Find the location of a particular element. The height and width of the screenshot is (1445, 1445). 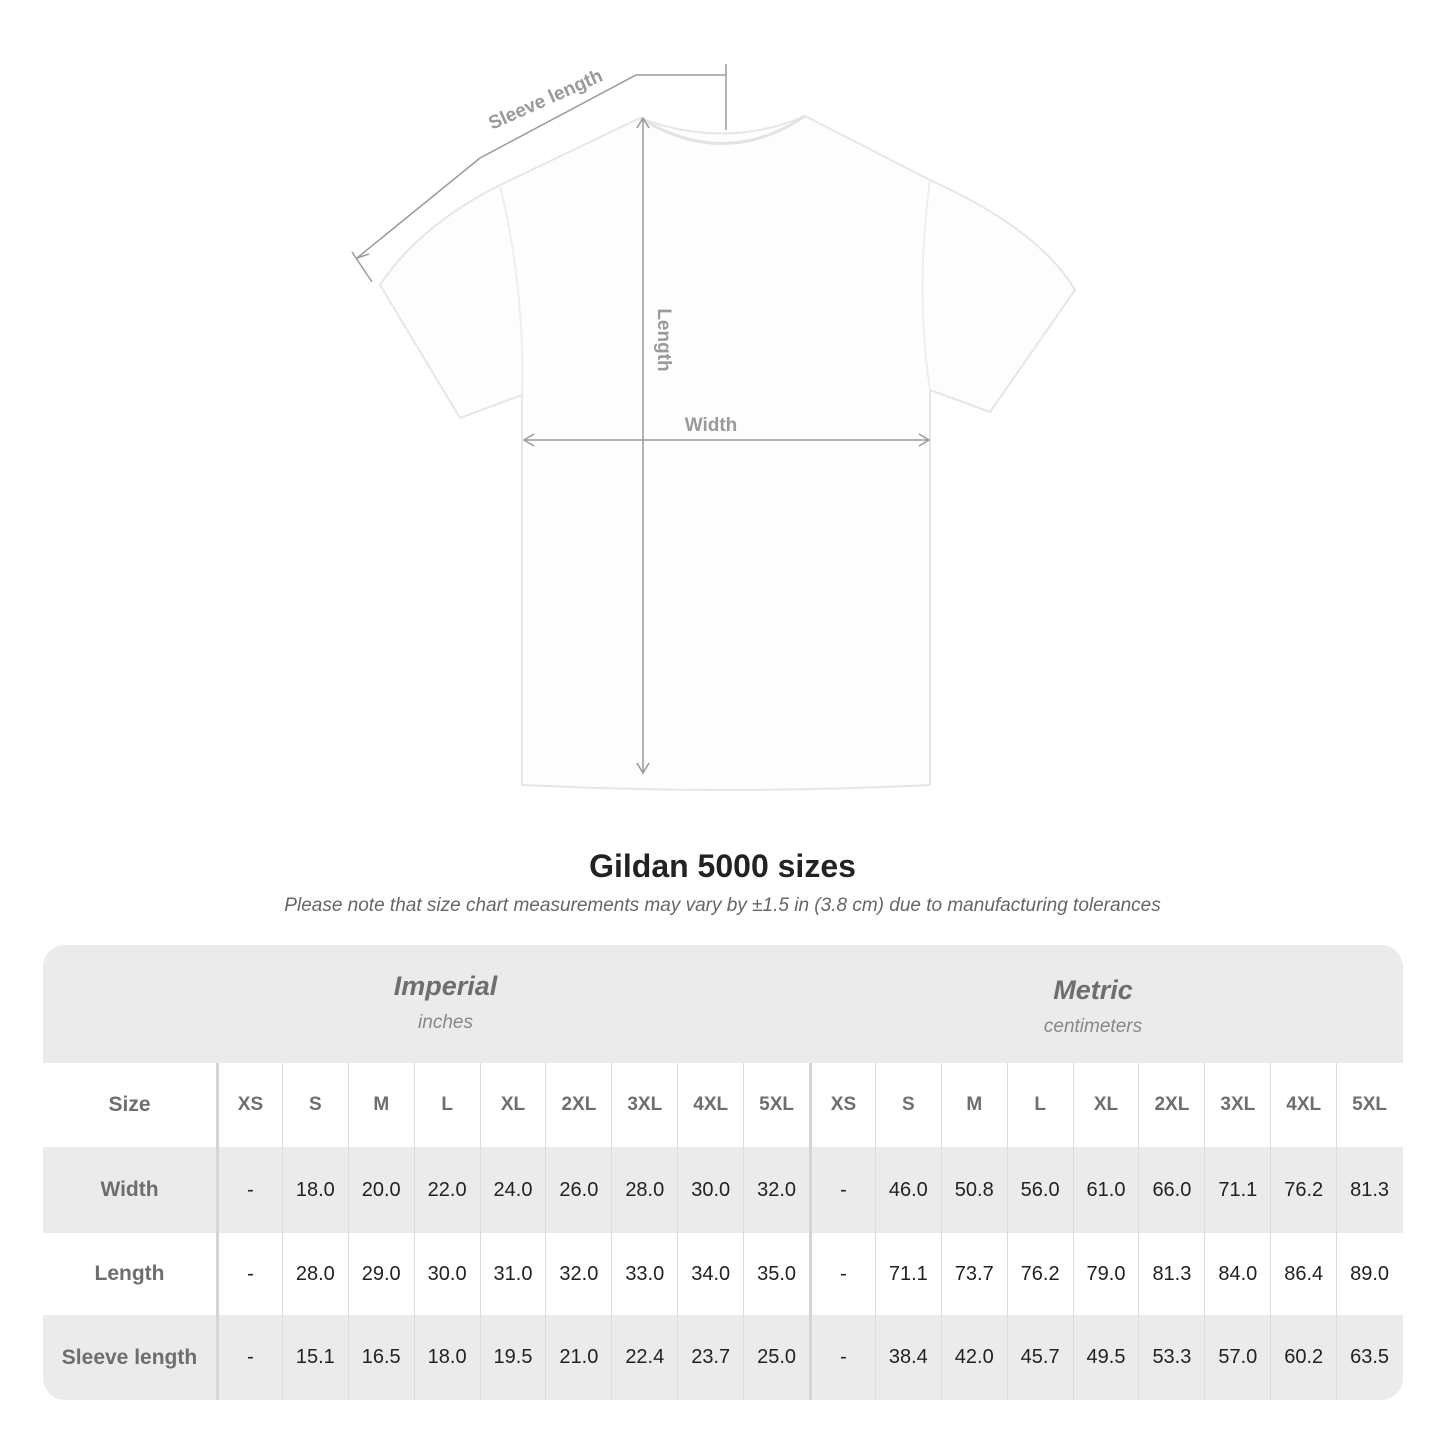

imperial-value-cell: 15.1 is located at coordinates (314, 1357).